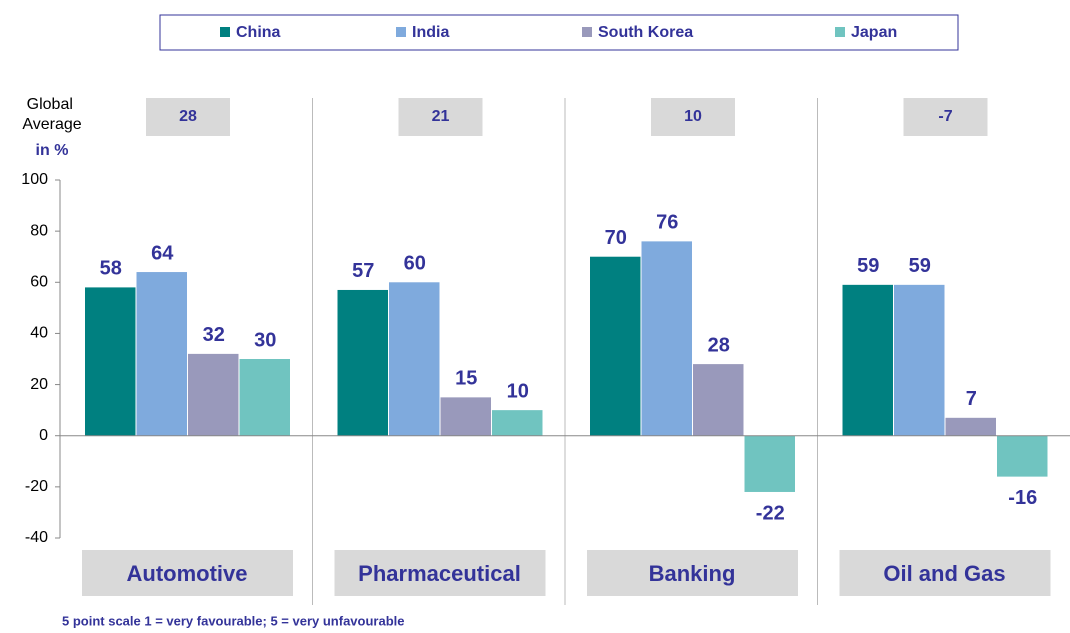 Image resolution: width=1070 pixels, height=633 pixels. I want to click on y-tick-label: 0, so click(43, 435).